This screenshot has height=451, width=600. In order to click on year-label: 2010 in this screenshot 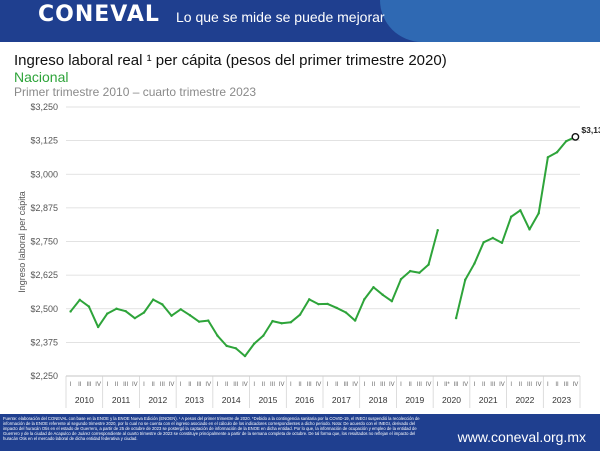, I will do `click(84, 400)`.